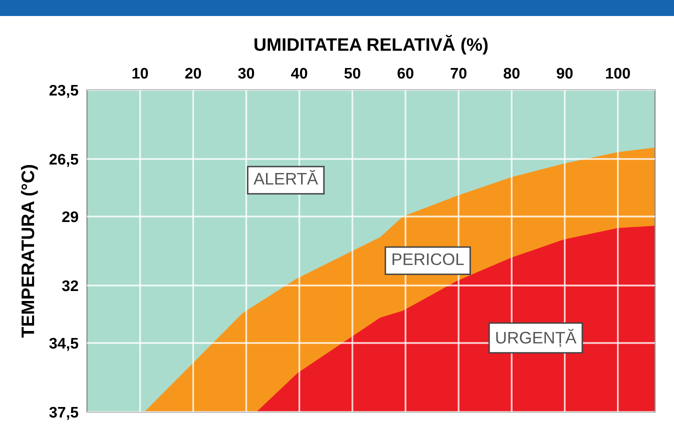 The height and width of the screenshot is (439, 674). I want to click on y-axis-title: TEMPERATURA (°C), so click(29, 251).